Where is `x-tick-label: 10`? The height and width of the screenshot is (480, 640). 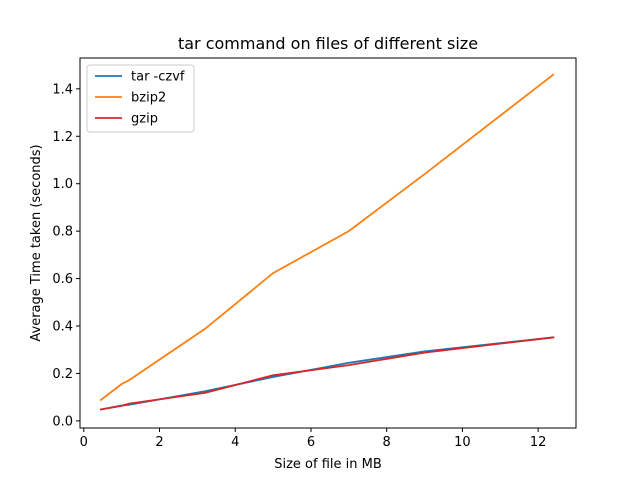 x-tick-label: 10 is located at coordinates (462, 442).